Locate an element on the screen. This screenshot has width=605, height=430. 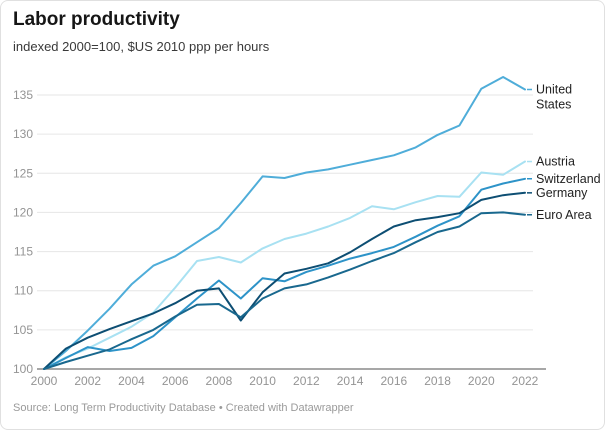
series-label-germany: Germany is located at coordinates (562, 193).